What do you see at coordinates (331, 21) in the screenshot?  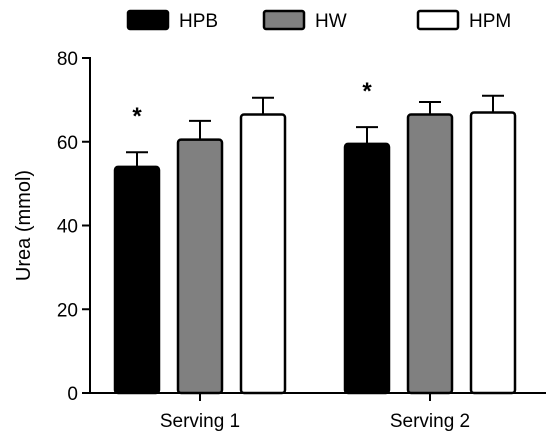 I see `legend-label-HW: HW` at bounding box center [331, 21].